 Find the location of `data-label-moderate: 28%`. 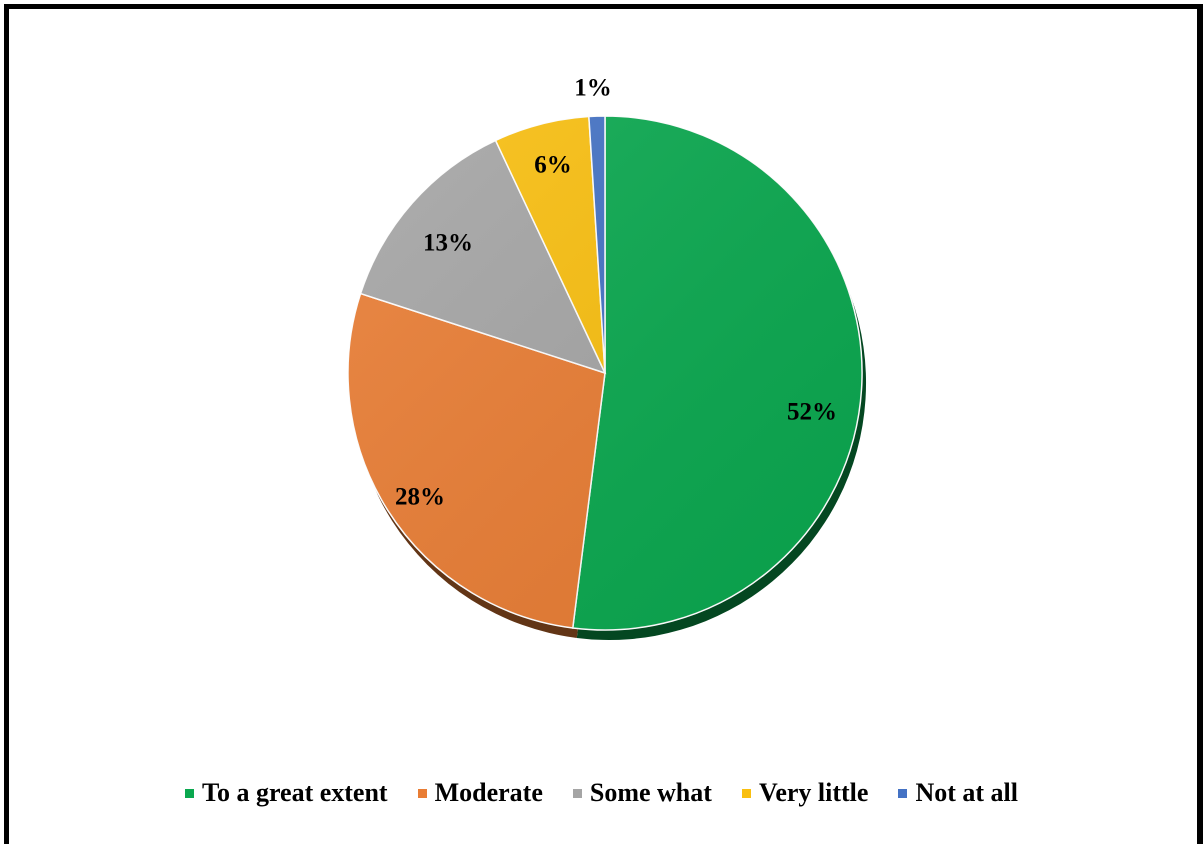

data-label-moderate: 28% is located at coordinates (420, 497).